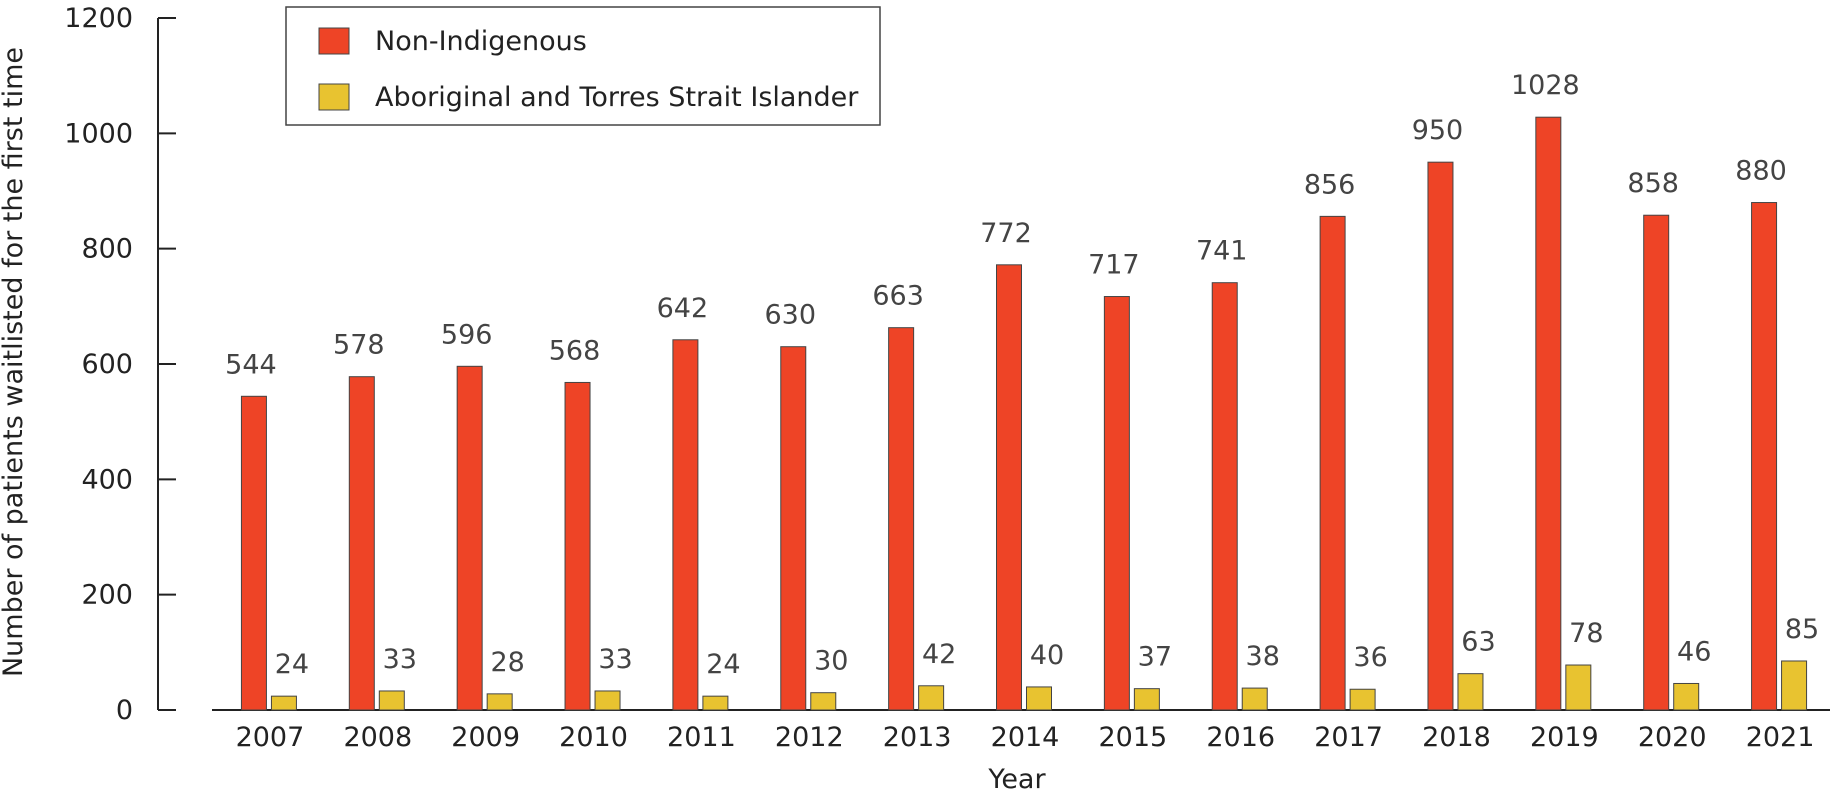  I want to click on data-label: 880, so click(1761, 171).